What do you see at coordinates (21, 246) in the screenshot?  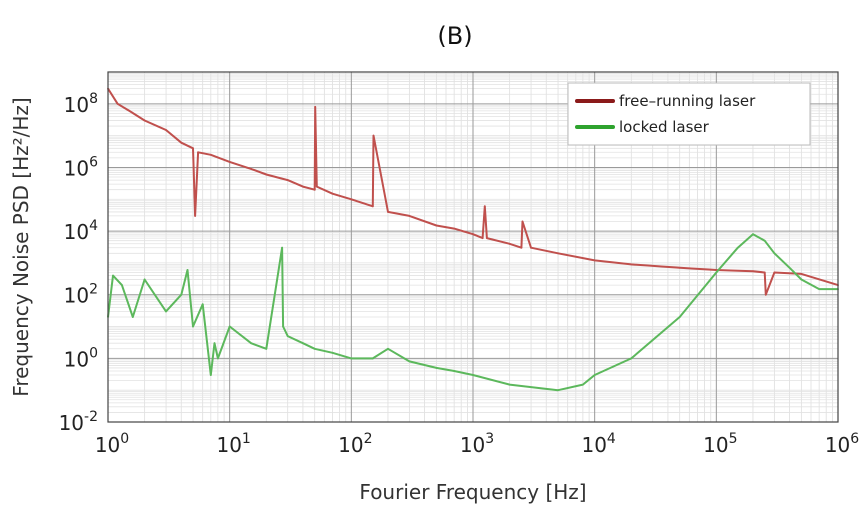 I see `y-axis-title: Frequency Noise PSD [Hz²/Hz]` at bounding box center [21, 246].